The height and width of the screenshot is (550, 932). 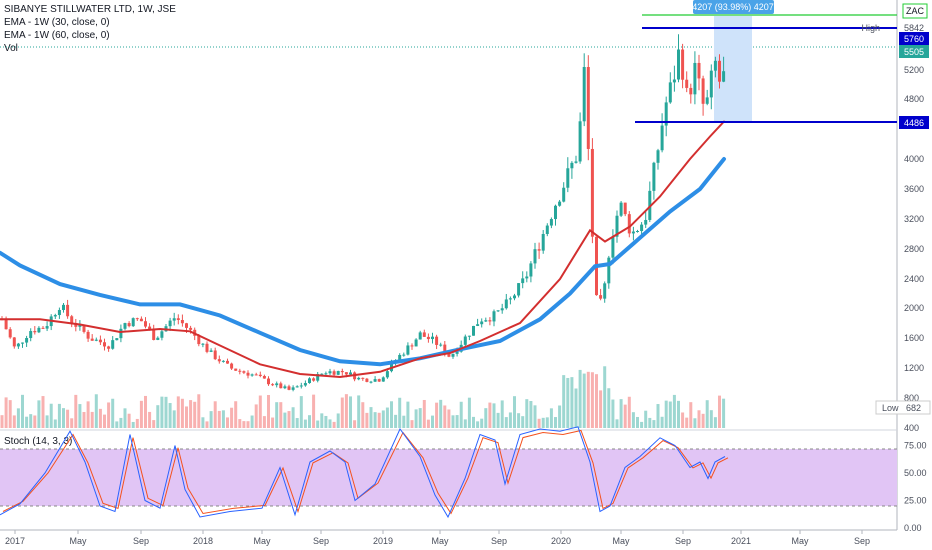 What do you see at coordinates (561, 541) in the screenshot?
I see `time-tick-label: 2020` at bounding box center [561, 541].